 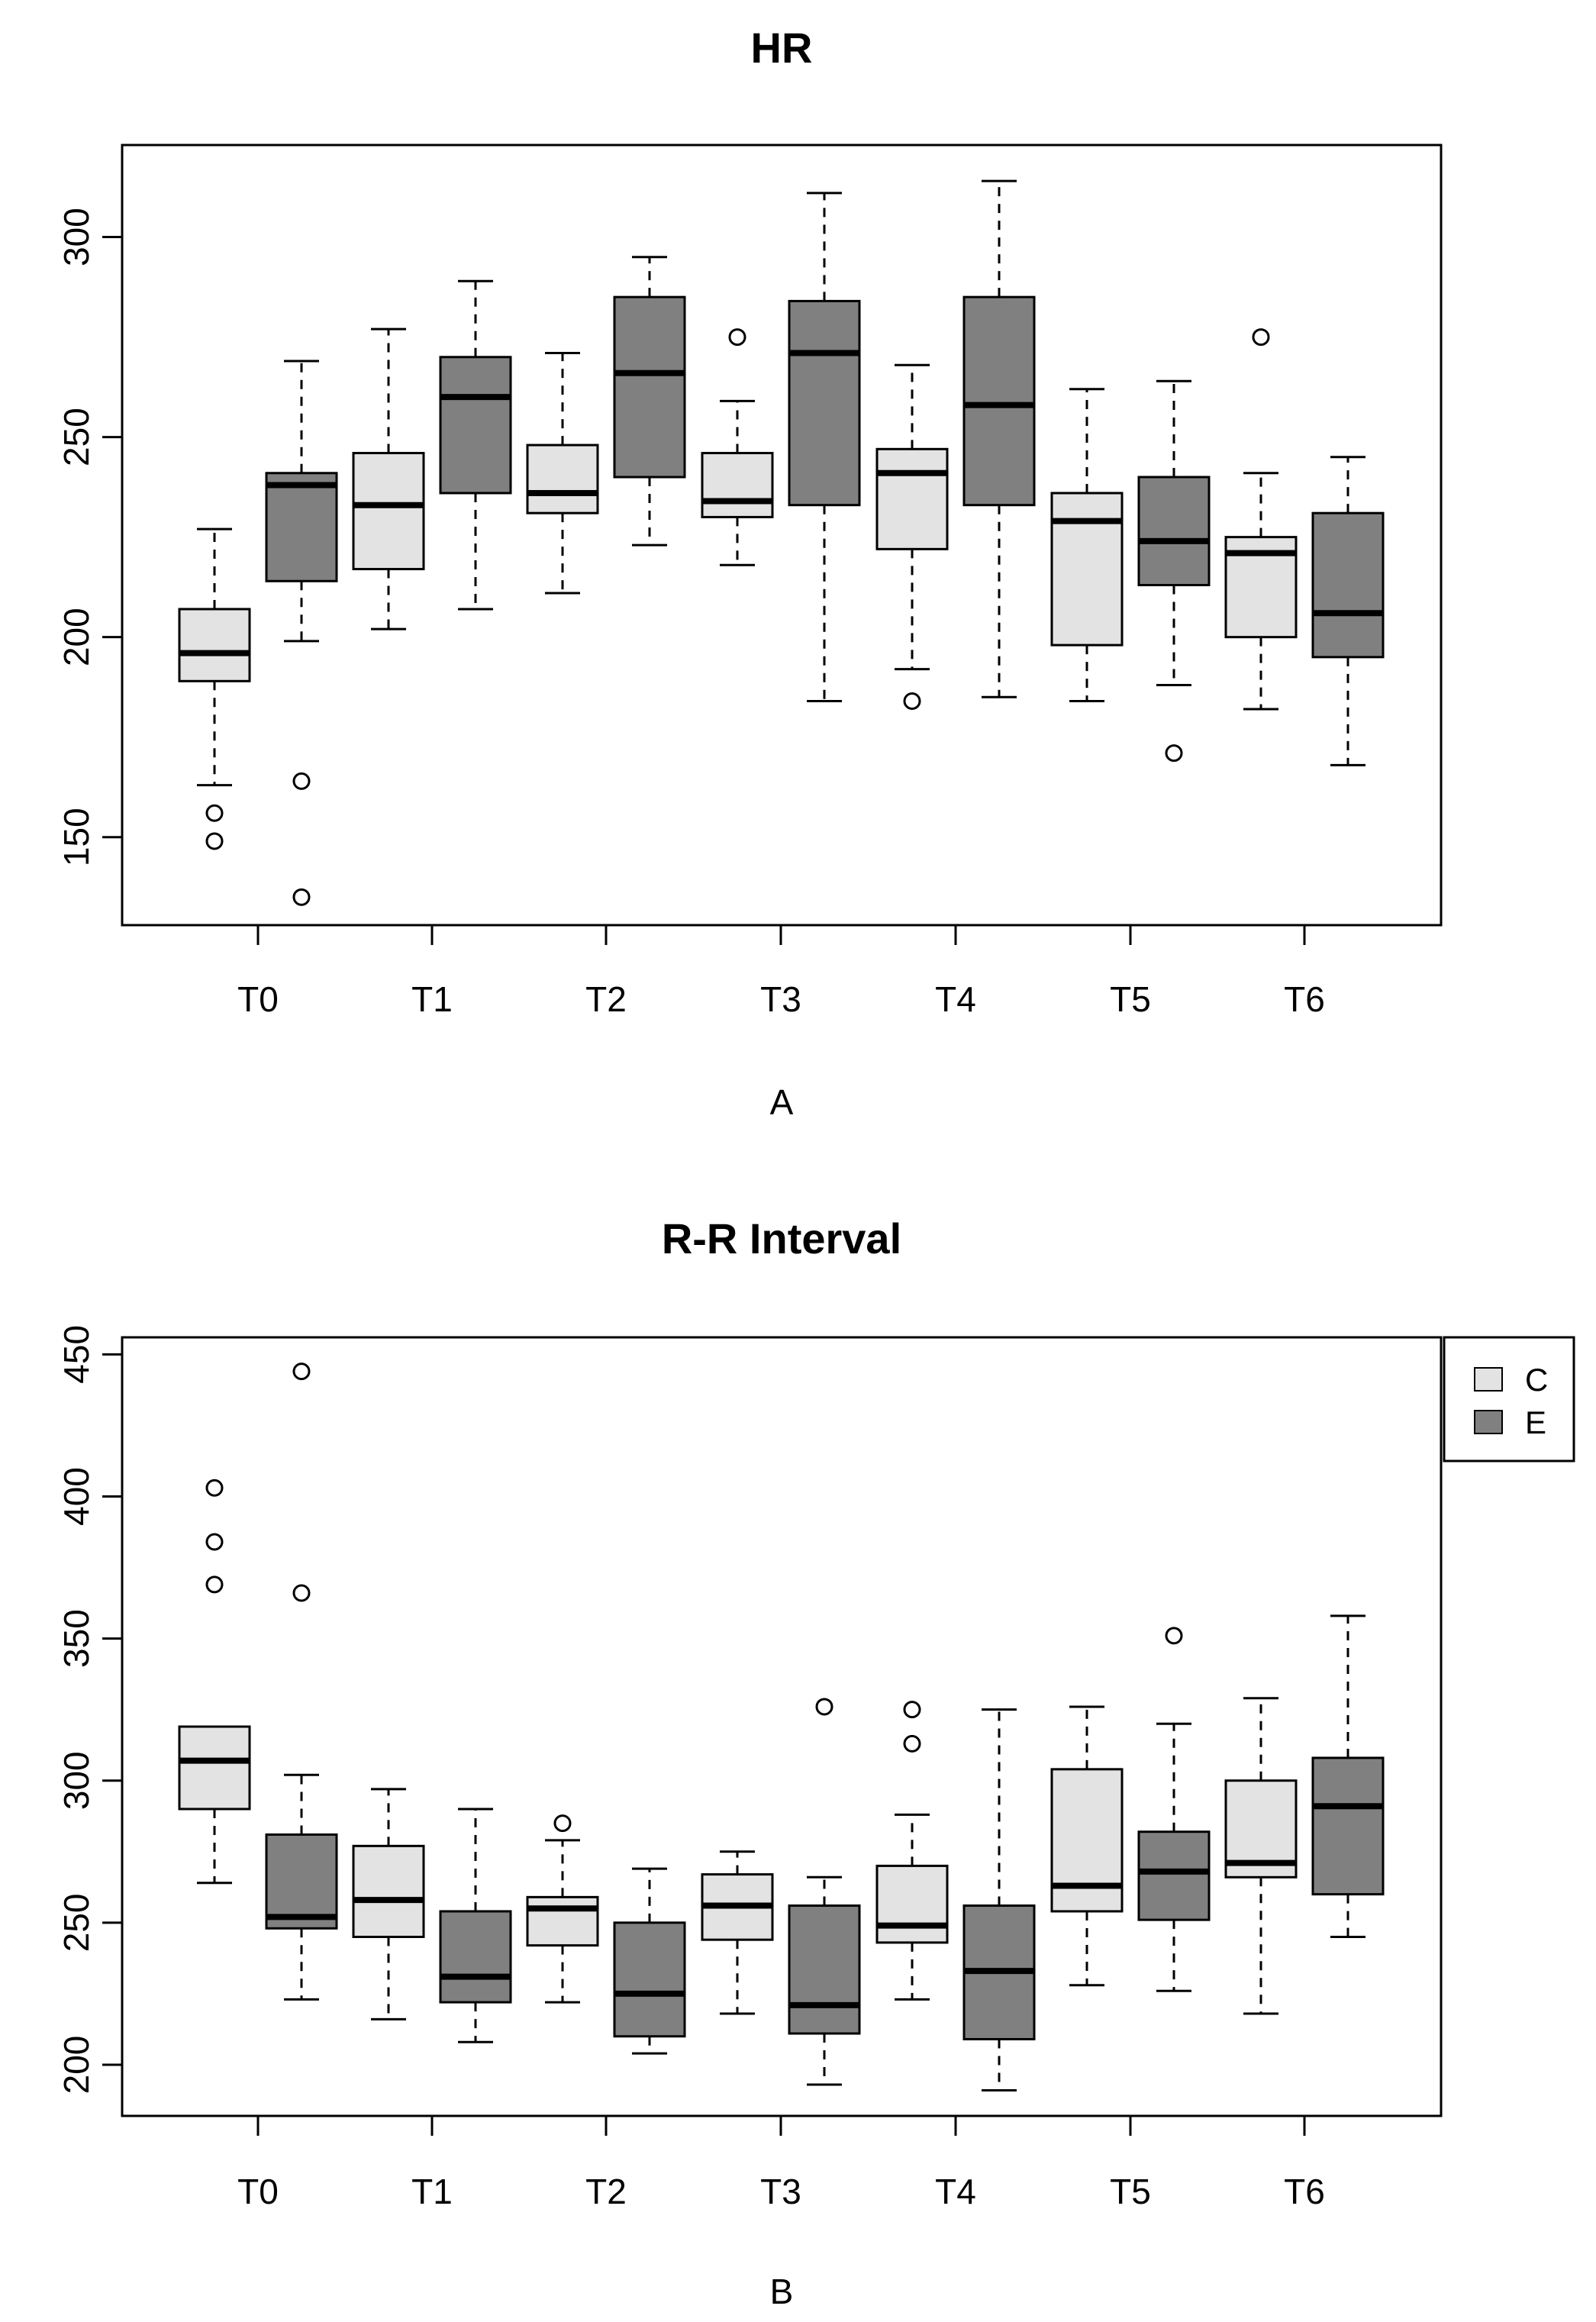 I want to click on chart-title: R-R Interval, so click(x=781, y=1239).